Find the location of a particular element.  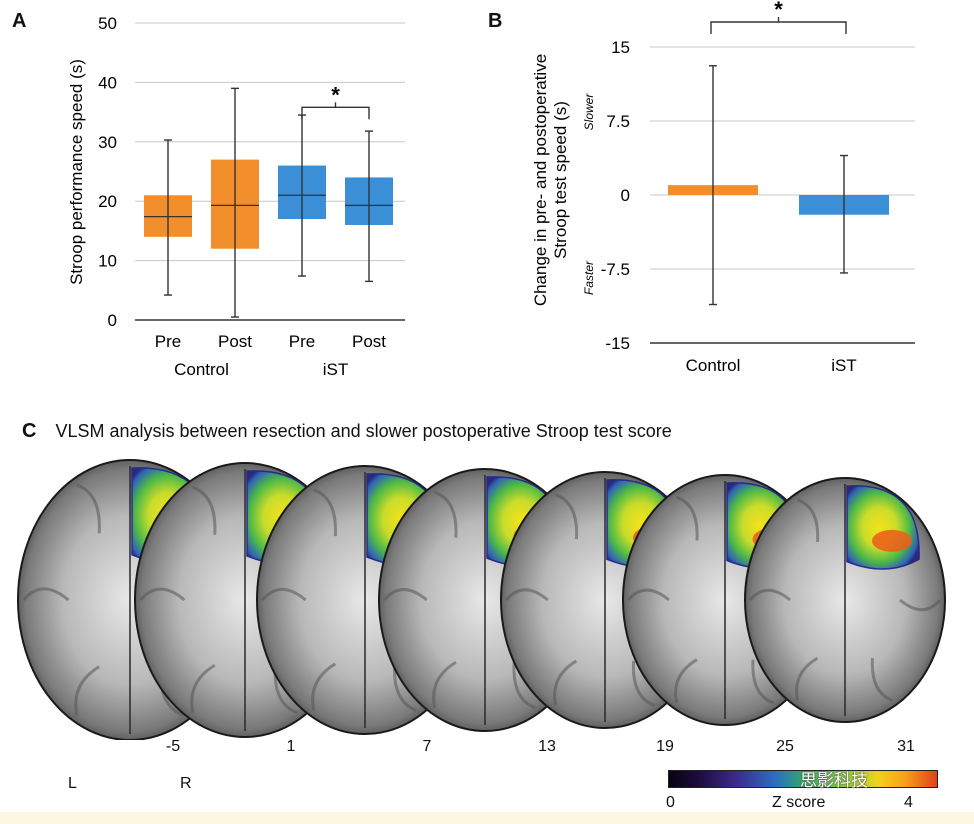

slice-coordinate-label: 13 is located at coordinates (547, 746).